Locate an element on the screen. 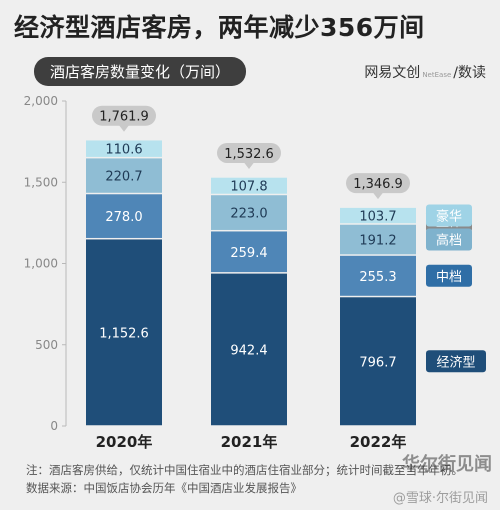 Image resolution: width=500 pixels, height=510 pixels. y-tick-label: 1,000 is located at coordinates (41, 264).